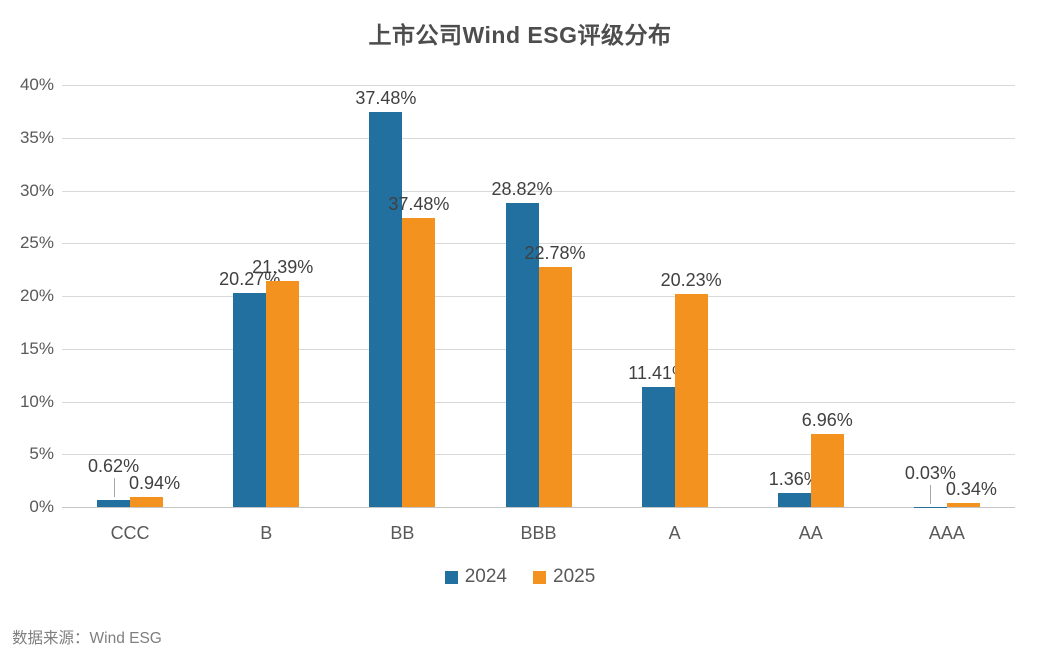 Image resolution: width=1040 pixels, height=655 pixels. Describe the element at coordinates (451, 577) in the screenshot. I see `legend-swatch-2024` at that location.